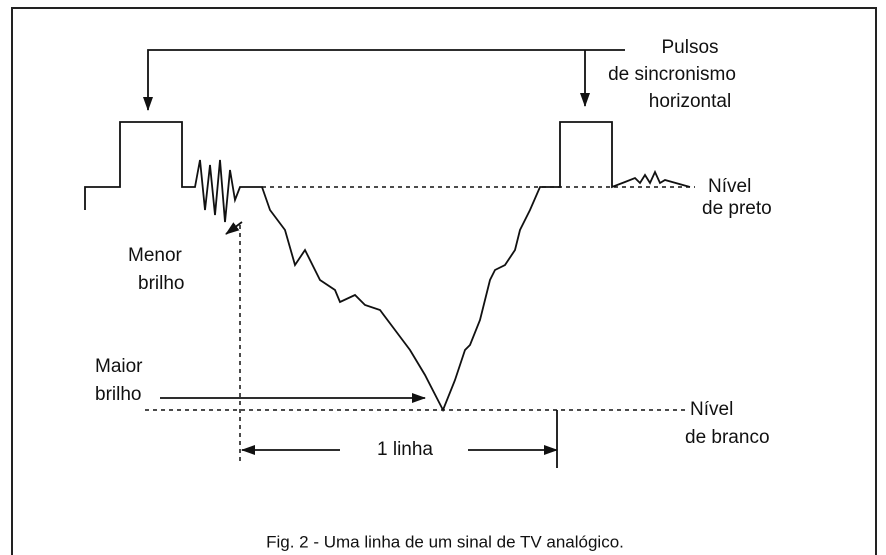 This screenshot has width=886, height=555. I want to click on label: 1 linha, so click(405, 449).